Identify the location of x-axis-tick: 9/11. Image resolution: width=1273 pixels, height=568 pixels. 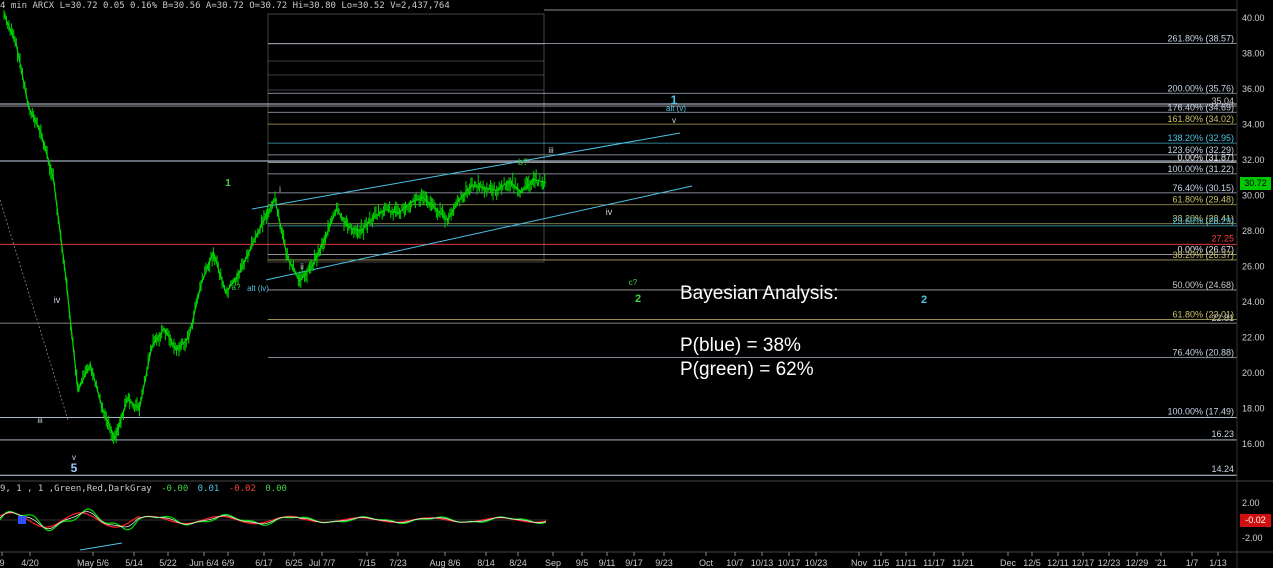
(607, 563).